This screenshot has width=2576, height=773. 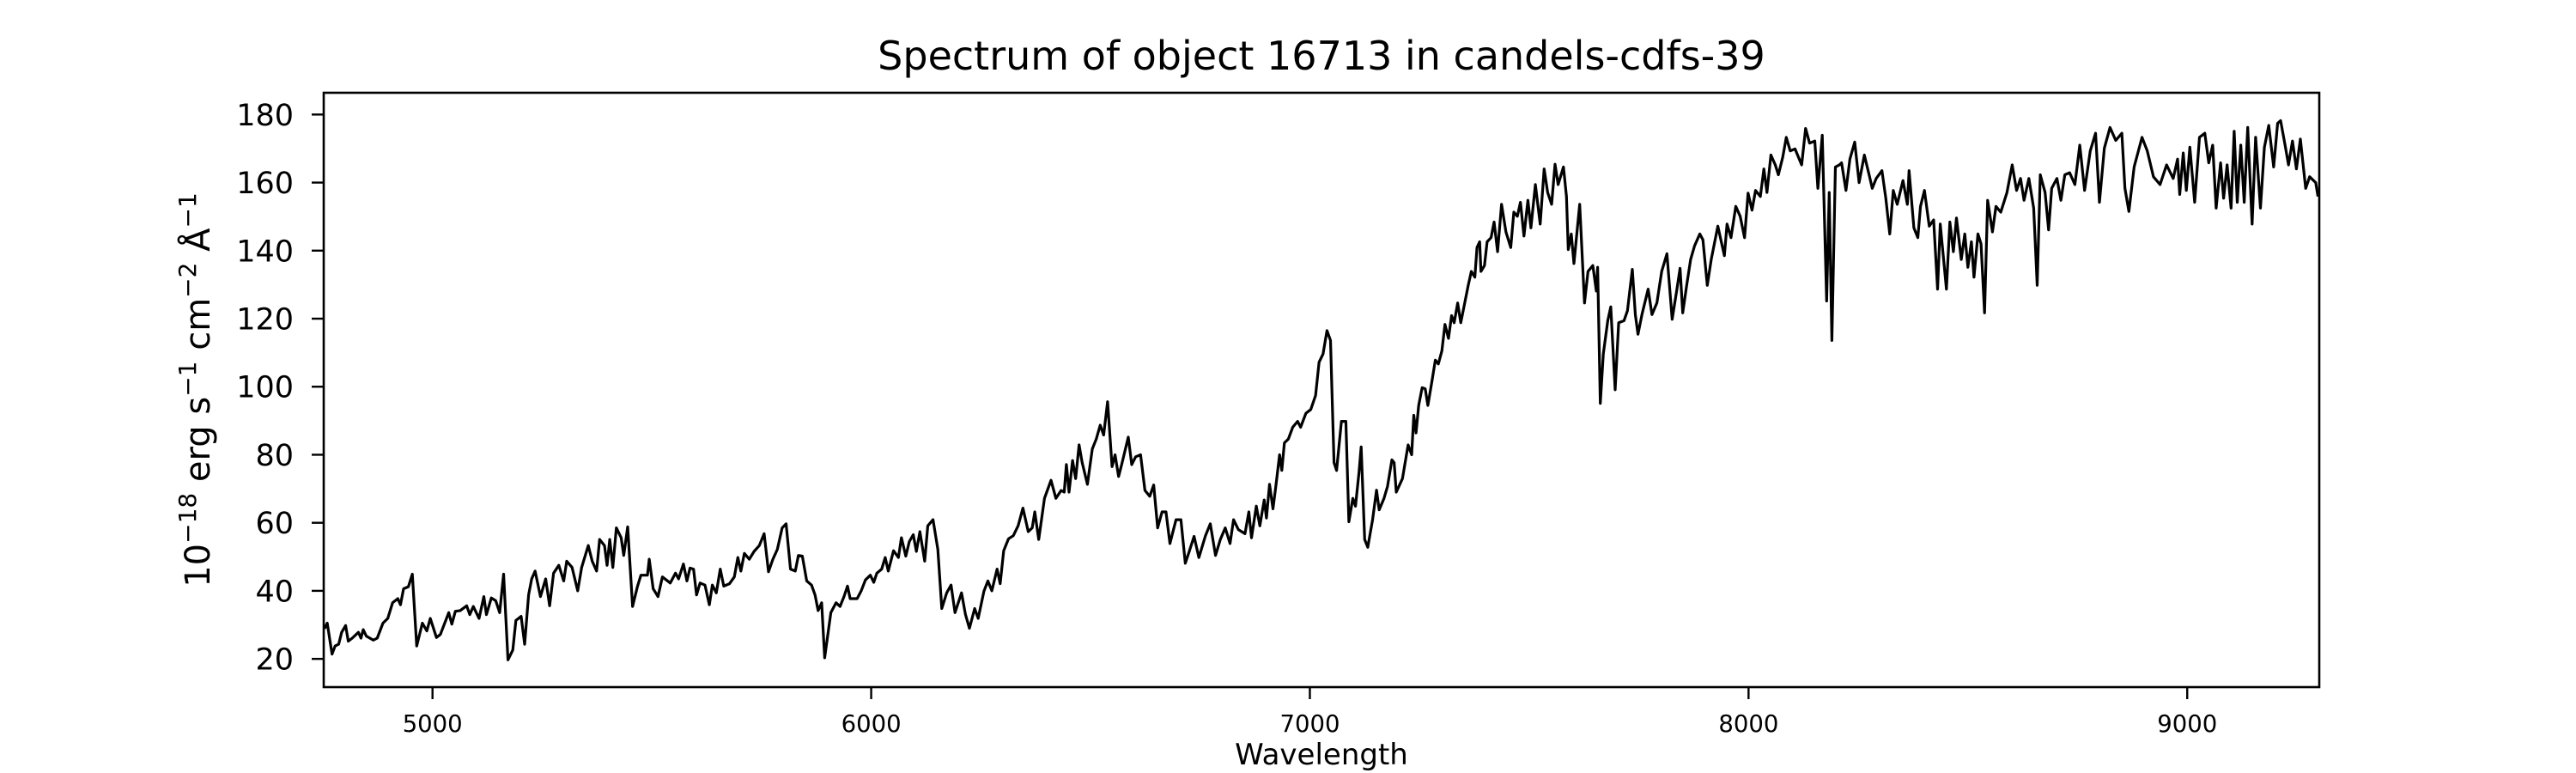 What do you see at coordinates (198, 330) in the screenshot?
I see `y-label-text: cm` at bounding box center [198, 330].